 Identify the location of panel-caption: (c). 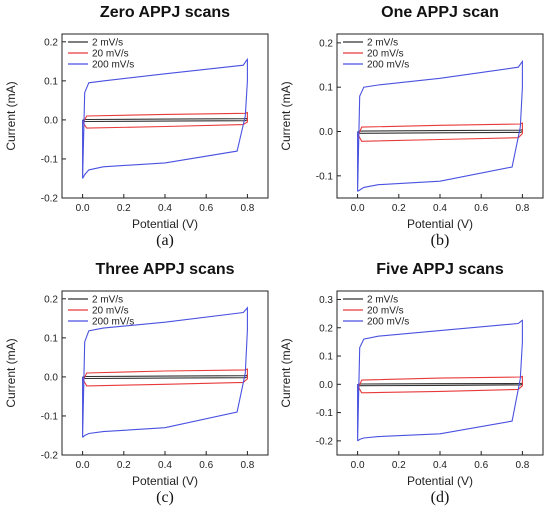
(165, 497).